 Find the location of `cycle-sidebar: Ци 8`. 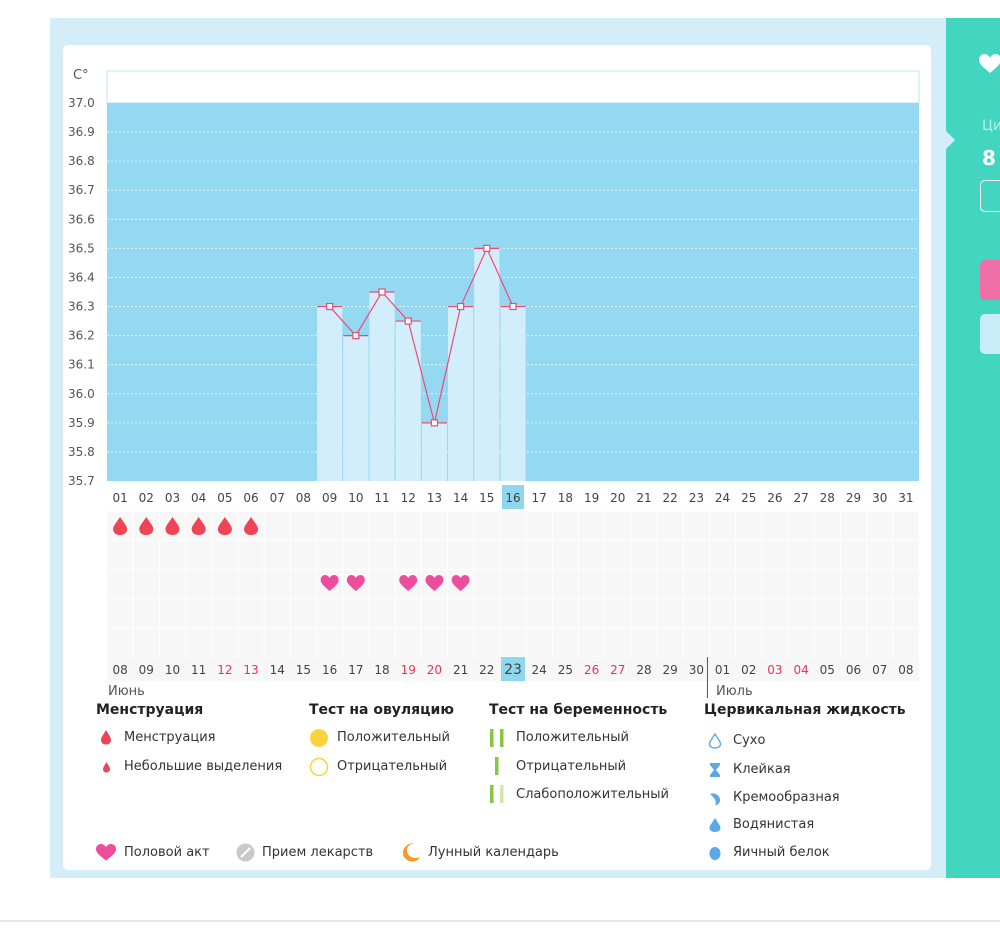

cycle-sidebar: Ци 8 is located at coordinates (972, 448).